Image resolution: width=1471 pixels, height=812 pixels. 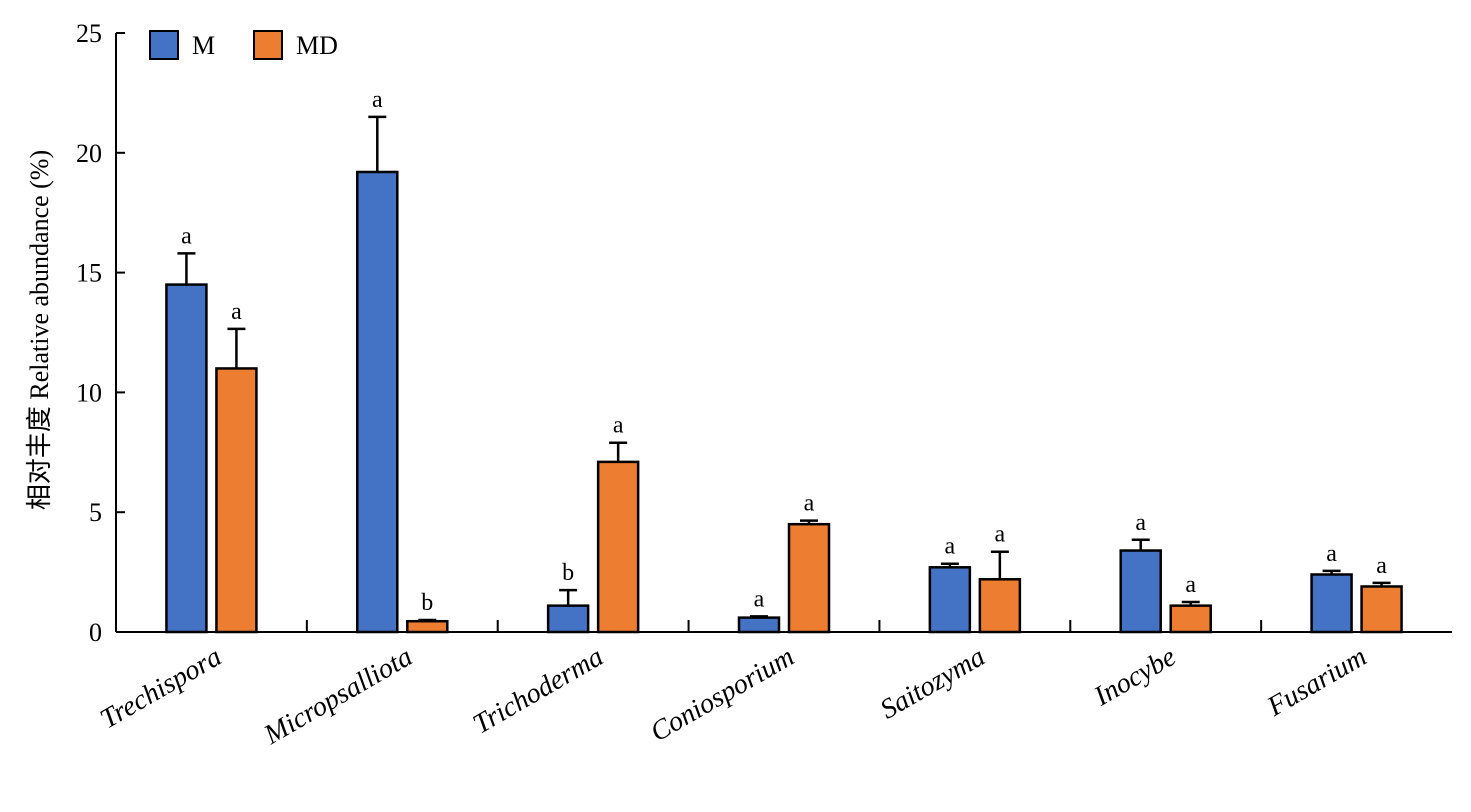 What do you see at coordinates (1140, 591) in the screenshot?
I see `bar-m-inocybe` at bounding box center [1140, 591].